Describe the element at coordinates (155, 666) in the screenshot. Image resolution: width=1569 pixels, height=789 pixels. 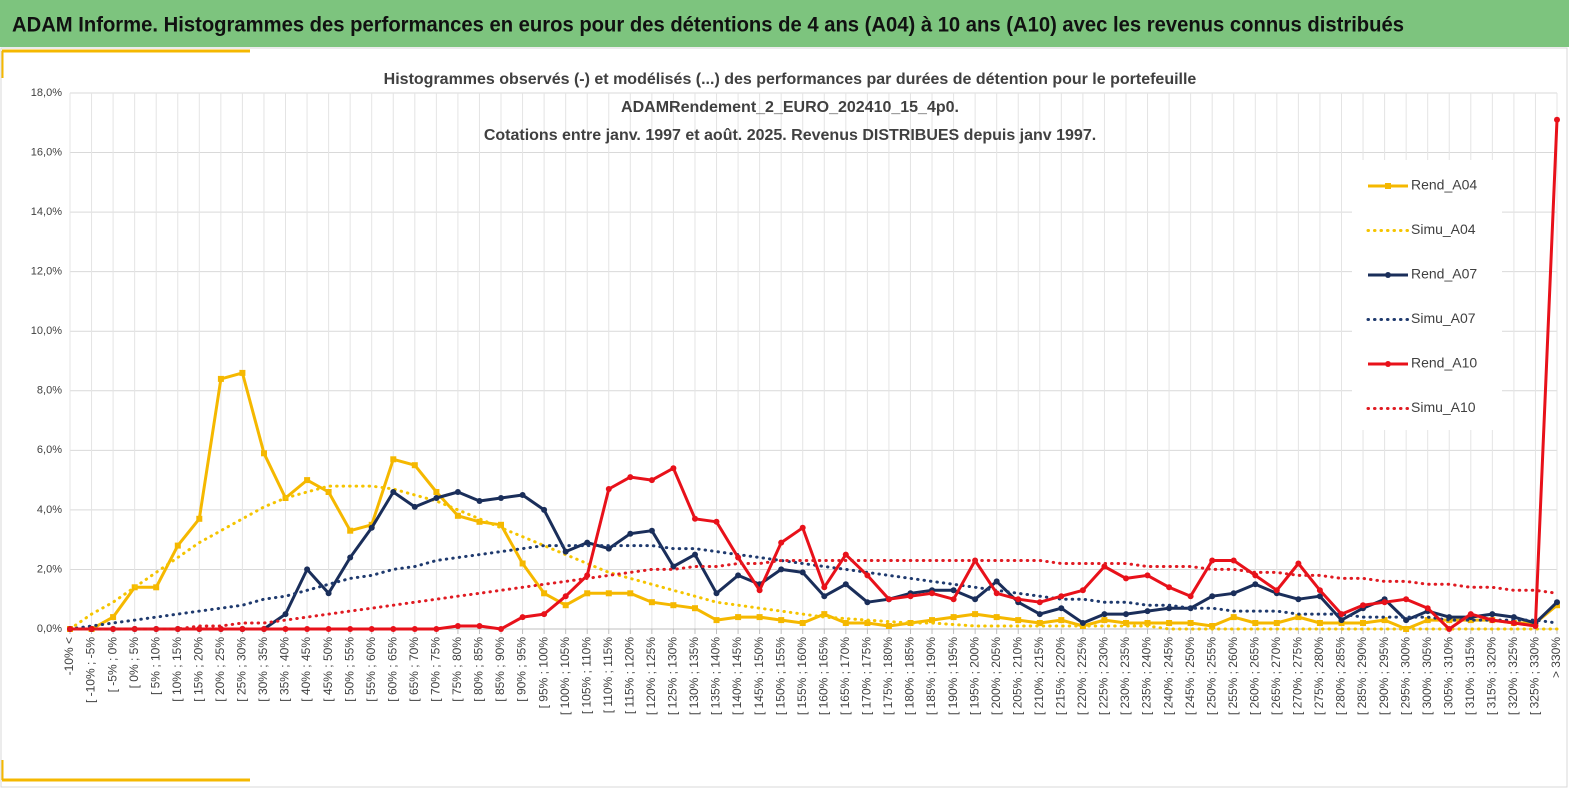
I see `x-tick-label: [ 5% ; 10%` at that location.